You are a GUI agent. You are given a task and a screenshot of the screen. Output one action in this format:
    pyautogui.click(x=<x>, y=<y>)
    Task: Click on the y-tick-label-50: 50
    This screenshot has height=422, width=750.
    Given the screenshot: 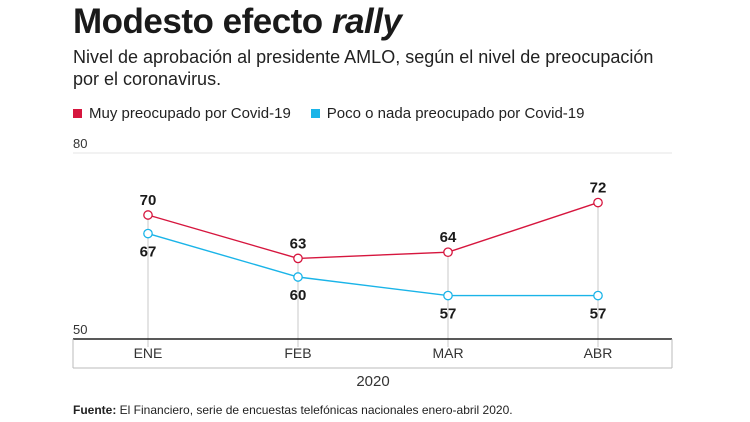 What is the action you would take?
    pyautogui.click(x=80, y=329)
    